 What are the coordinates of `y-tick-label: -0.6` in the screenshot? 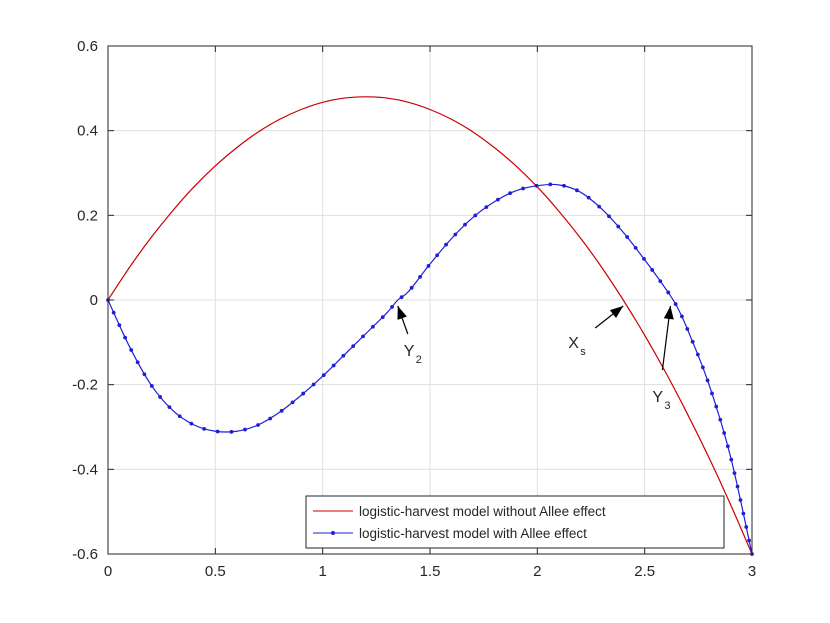 It's located at (85, 554).